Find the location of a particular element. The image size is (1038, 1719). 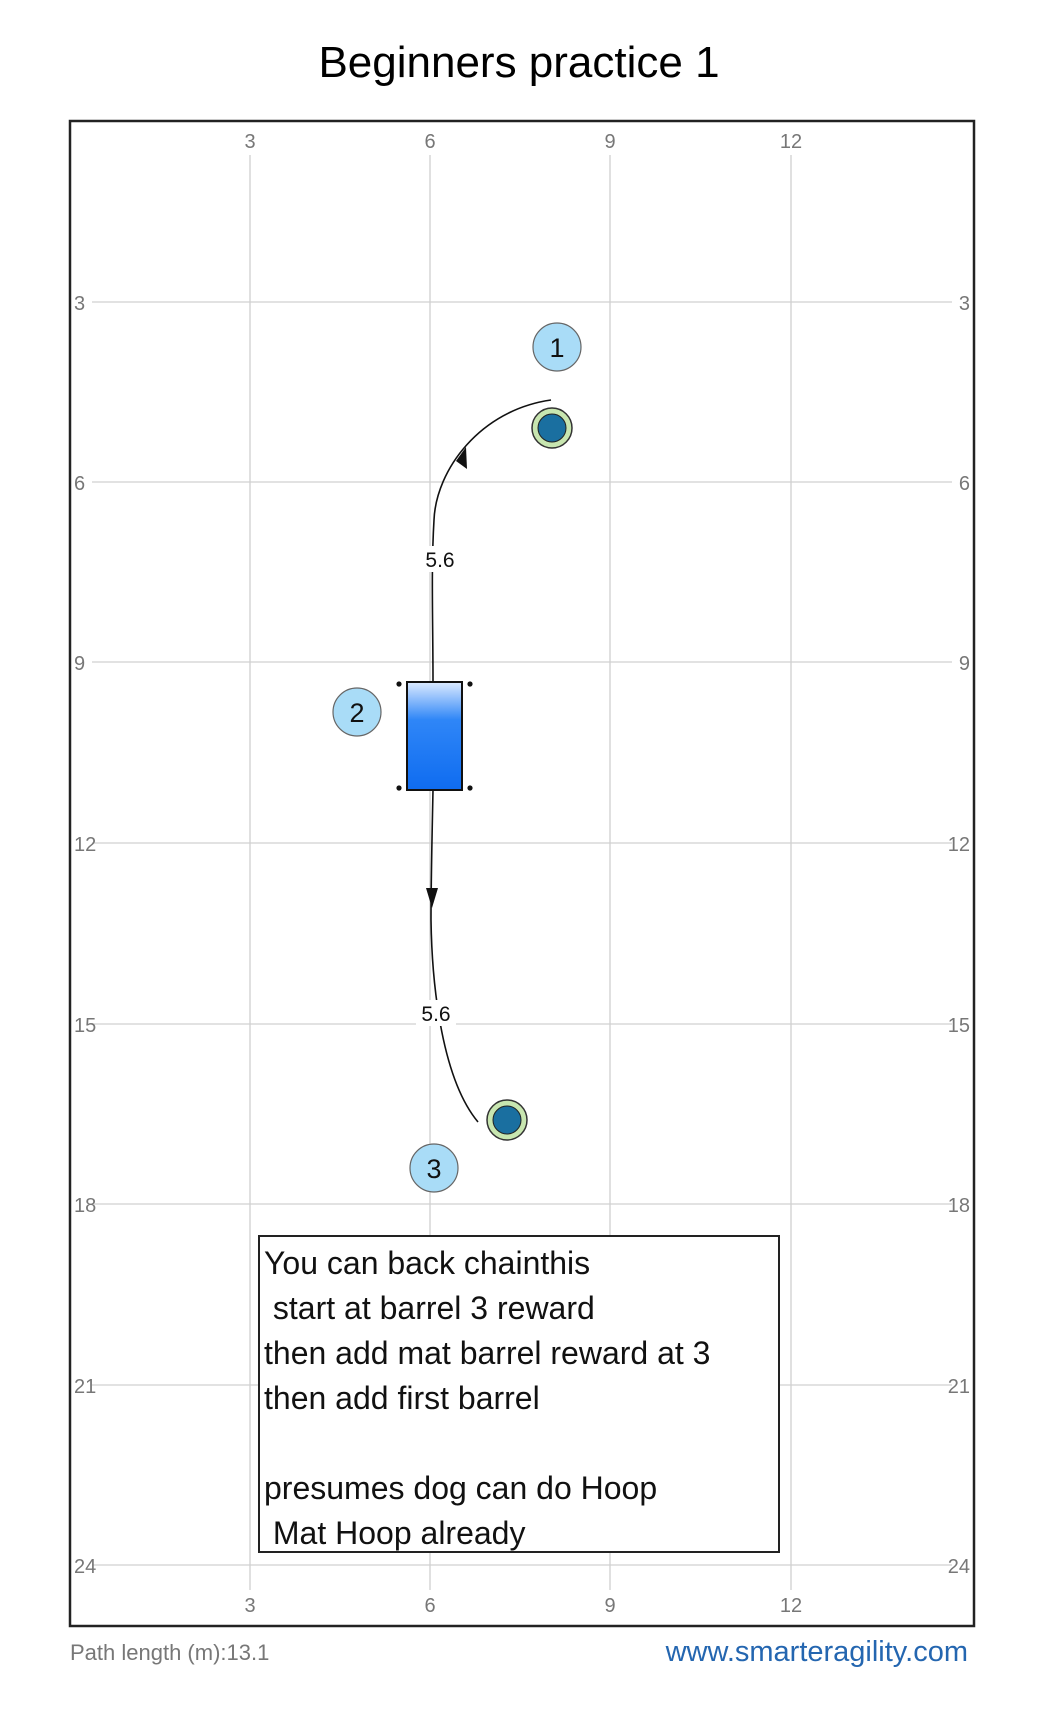

obstacle-number-1: 1 is located at coordinates (557, 347).